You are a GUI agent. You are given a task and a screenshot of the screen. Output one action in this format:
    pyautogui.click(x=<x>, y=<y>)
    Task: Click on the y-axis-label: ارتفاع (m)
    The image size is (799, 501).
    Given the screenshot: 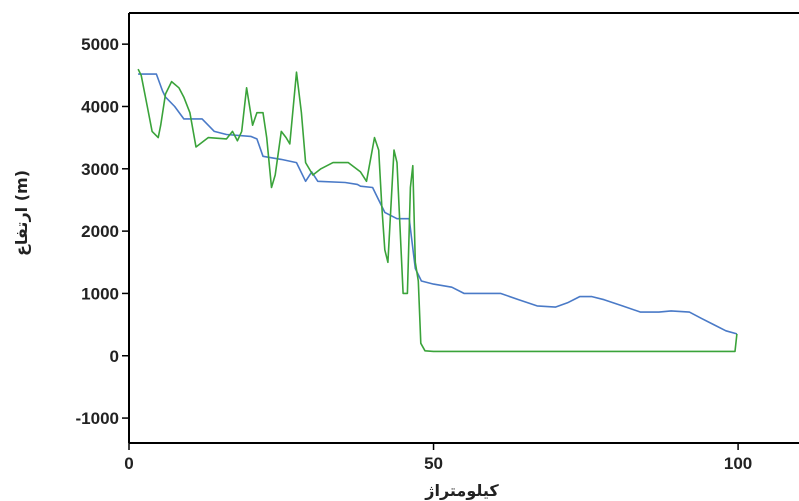 What is the action you would take?
    pyautogui.click(x=21, y=213)
    